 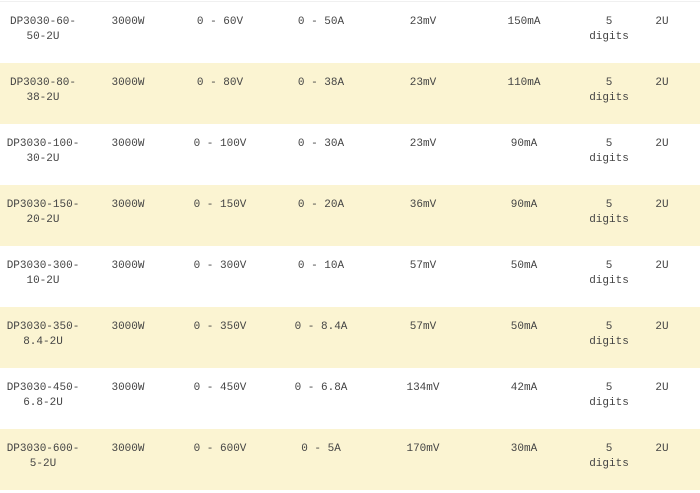 I want to click on model-cell: DP3030-60- 50-2U, so click(x=43, y=32).